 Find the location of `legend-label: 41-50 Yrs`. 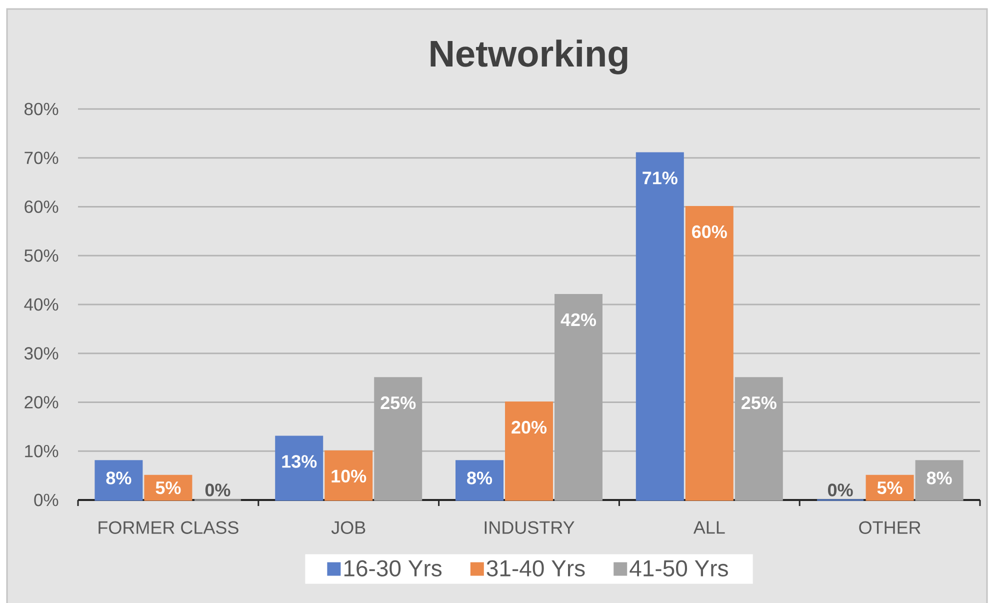

legend-label: 41-50 Yrs is located at coordinates (679, 568).